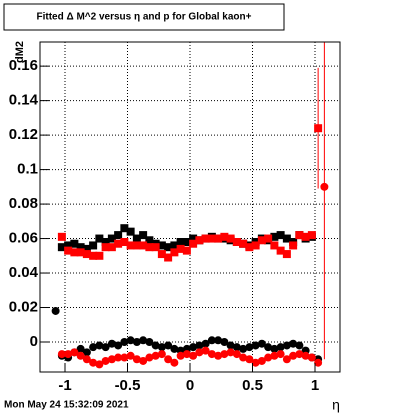  What do you see at coordinates (64, 385) in the screenshot?
I see `x-tick-label: -1` at bounding box center [64, 385].